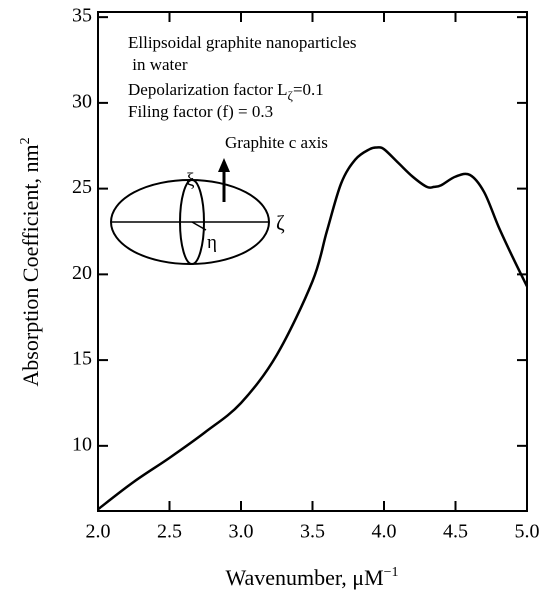  What do you see at coordinates (190, 211) in the screenshot?
I see `diagram` at bounding box center [190, 211].